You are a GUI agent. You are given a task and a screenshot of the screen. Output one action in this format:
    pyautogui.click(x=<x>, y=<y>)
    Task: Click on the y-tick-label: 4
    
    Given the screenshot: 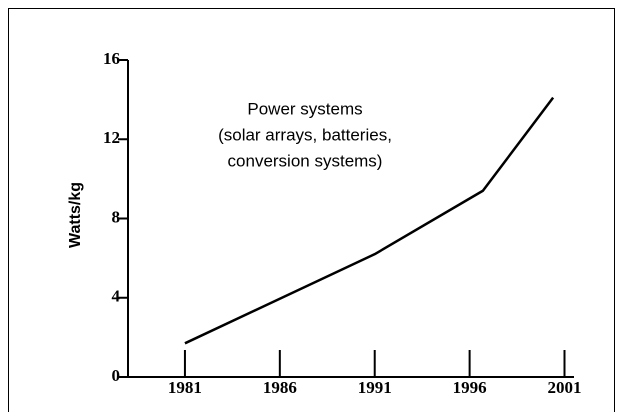 What is the action you would take?
    pyautogui.click(x=116, y=296)
    